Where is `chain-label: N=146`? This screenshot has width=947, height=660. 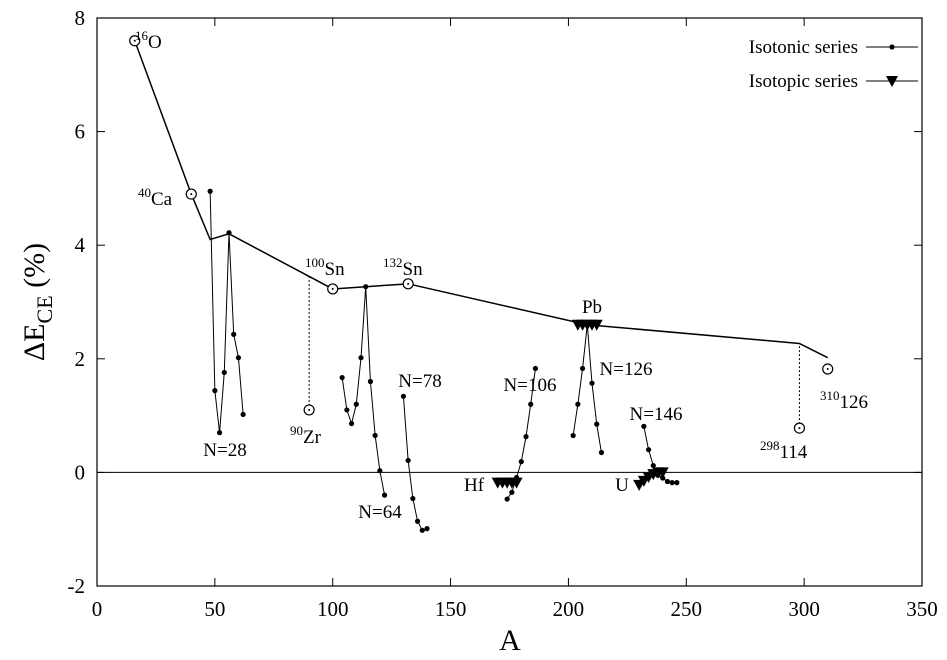
chain-label: N=146 is located at coordinates (656, 414).